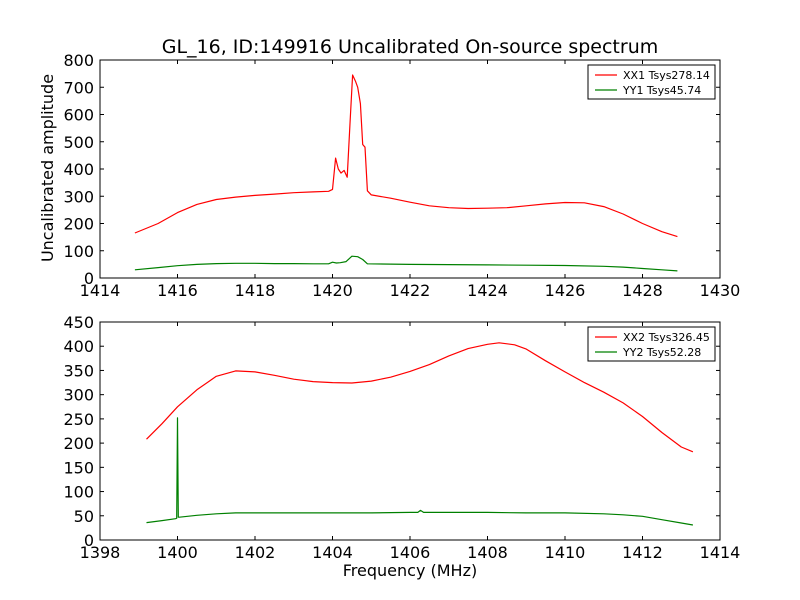  What do you see at coordinates (255, 290) in the screenshot?
I see `panel-1-x-tick-label: 1418` at bounding box center [255, 290].